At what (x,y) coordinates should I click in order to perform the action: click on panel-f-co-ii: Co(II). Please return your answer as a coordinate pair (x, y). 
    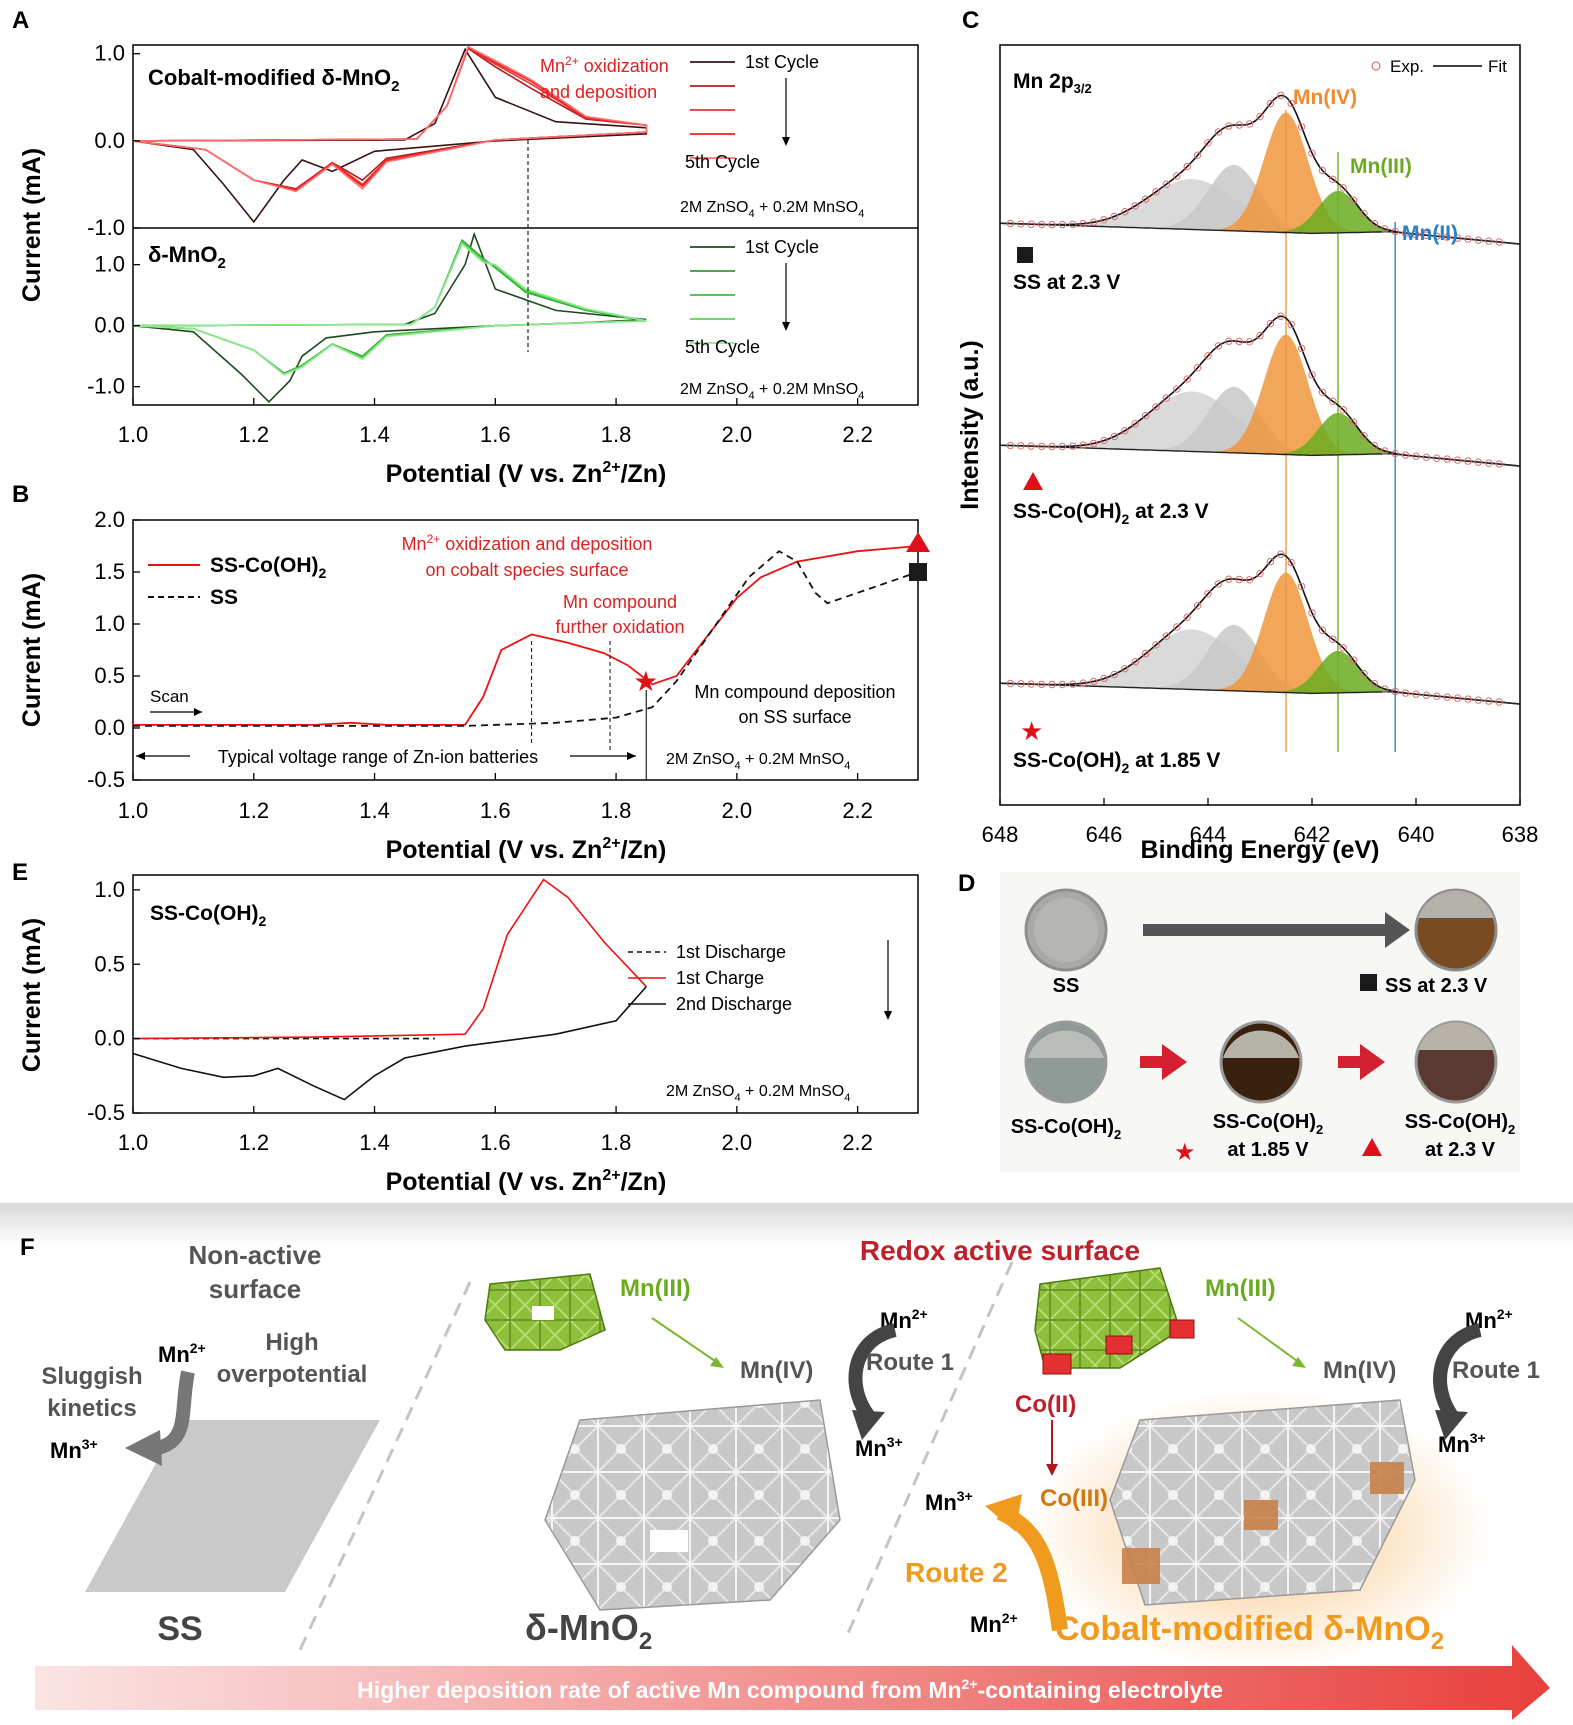
    Looking at the image, I should click on (1045, 1404).